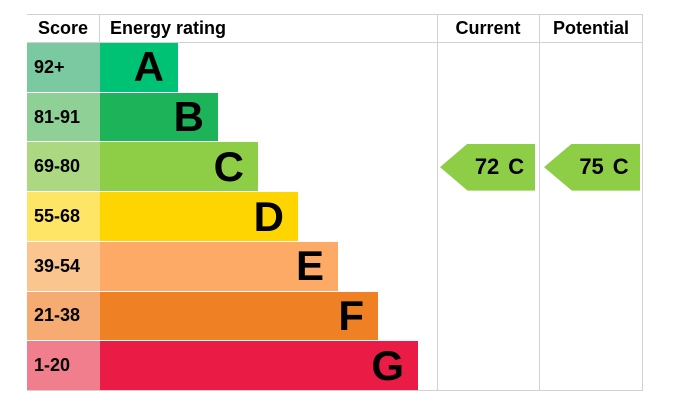  What do you see at coordinates (351, 315) in the screenshot?
I see `band-letter: F` at bounding box center [351, 315].